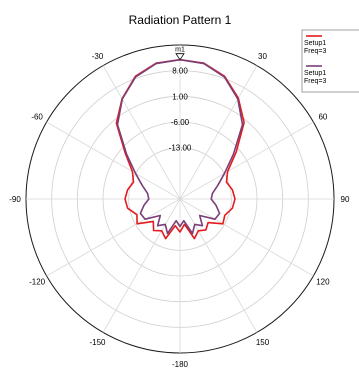  Describe the element at coordinates (330, 61) in the screenshot. I see `legend-box` at that location.